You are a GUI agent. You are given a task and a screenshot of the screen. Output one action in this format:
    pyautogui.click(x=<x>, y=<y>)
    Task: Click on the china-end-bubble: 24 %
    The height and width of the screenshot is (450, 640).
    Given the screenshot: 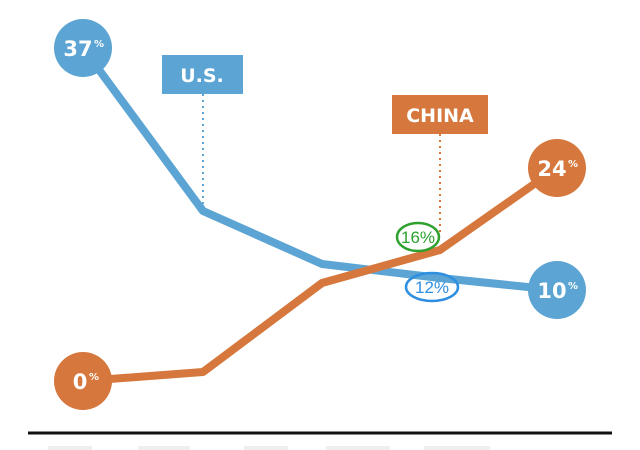 What is the action you would take?
    pyautogui.click(x=557, y=168)
    